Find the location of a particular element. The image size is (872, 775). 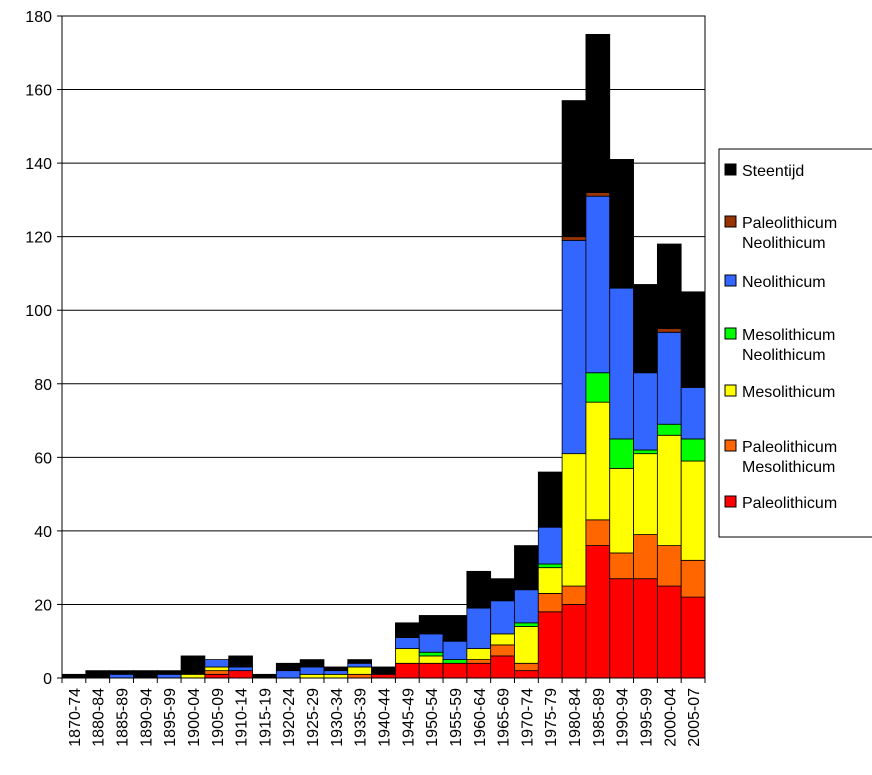

x-tick-label: 1900-04 is located at coordinates (194, 717).